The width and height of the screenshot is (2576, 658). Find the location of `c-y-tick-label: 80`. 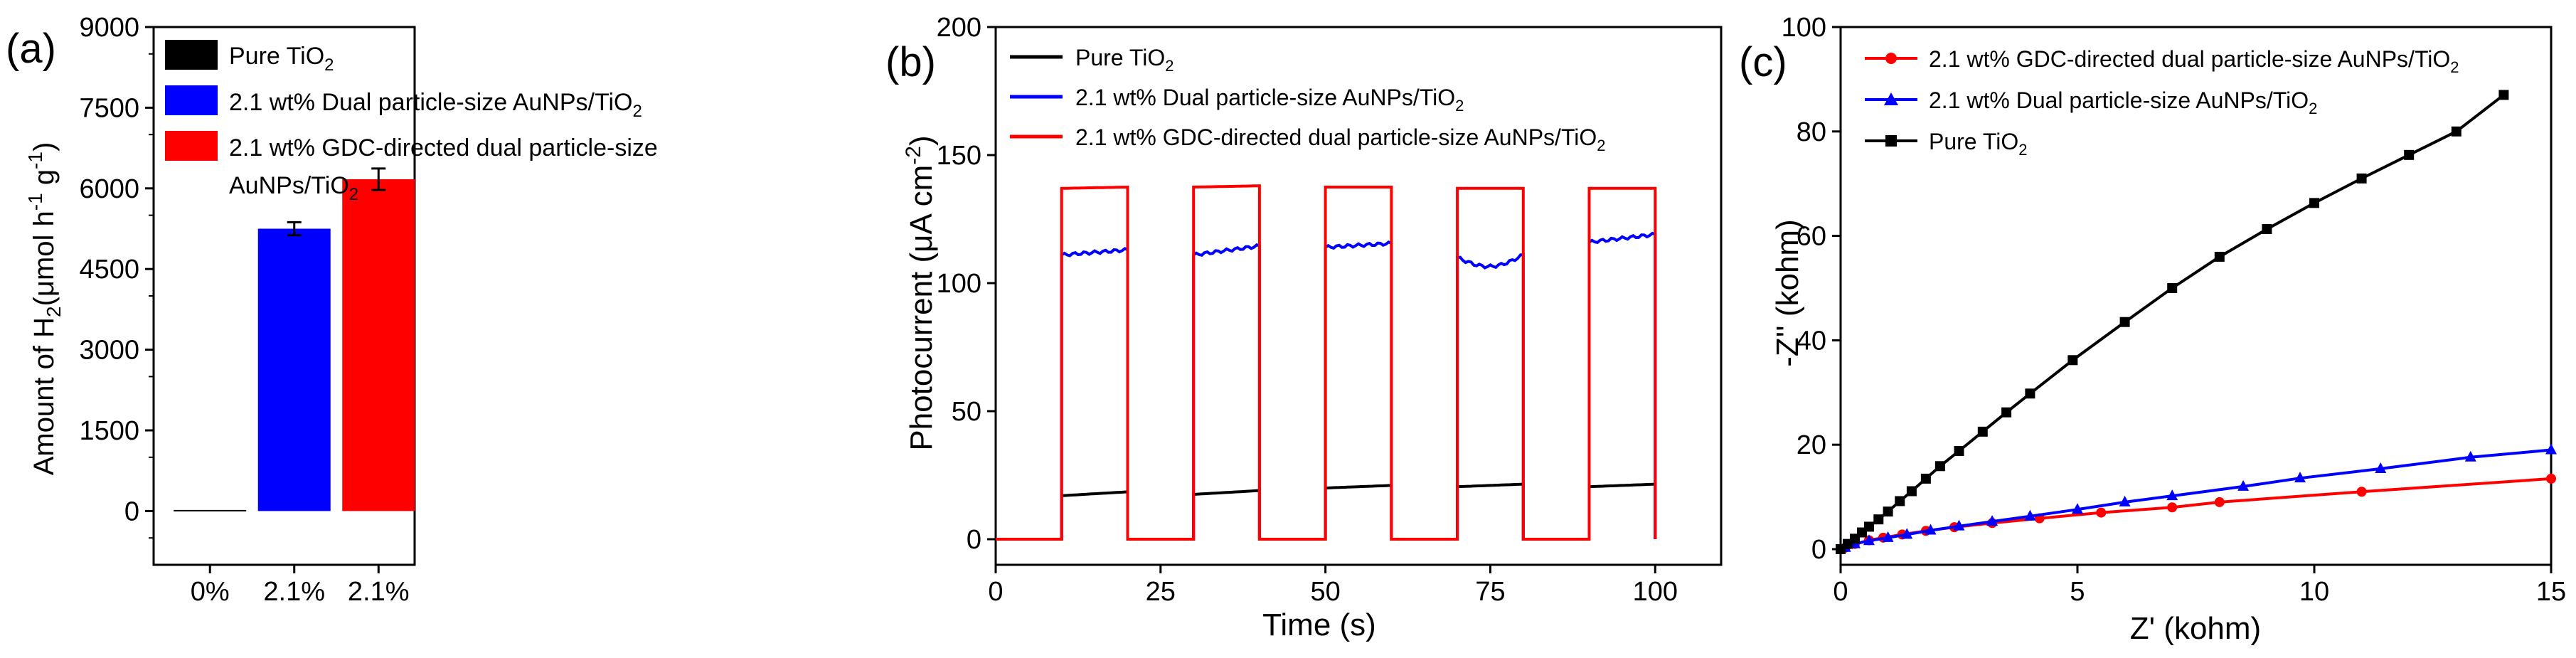

c-y-tick-label: 80 is located at coordinates (1811, 132).